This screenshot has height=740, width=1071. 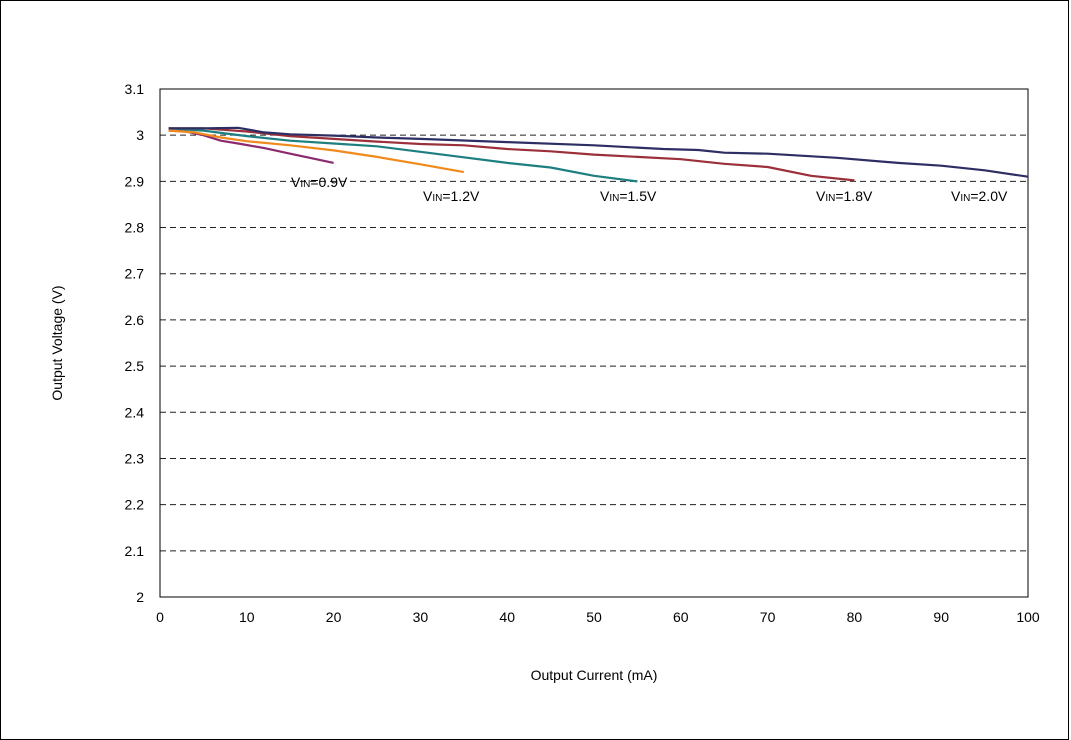 What do you see at coordinates (135, 320) in the screenshot?
I see `y-tick-label: 2.6` at bounding box center [135, 320].